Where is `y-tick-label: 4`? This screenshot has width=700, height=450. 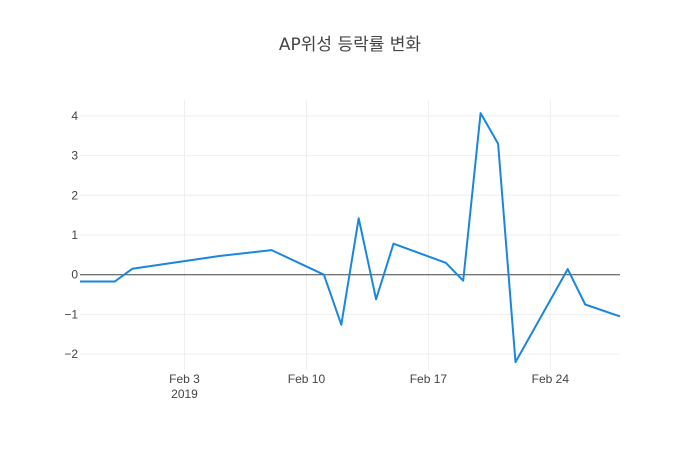
y-tick-label: 4 is located at coordinates (74, 116).